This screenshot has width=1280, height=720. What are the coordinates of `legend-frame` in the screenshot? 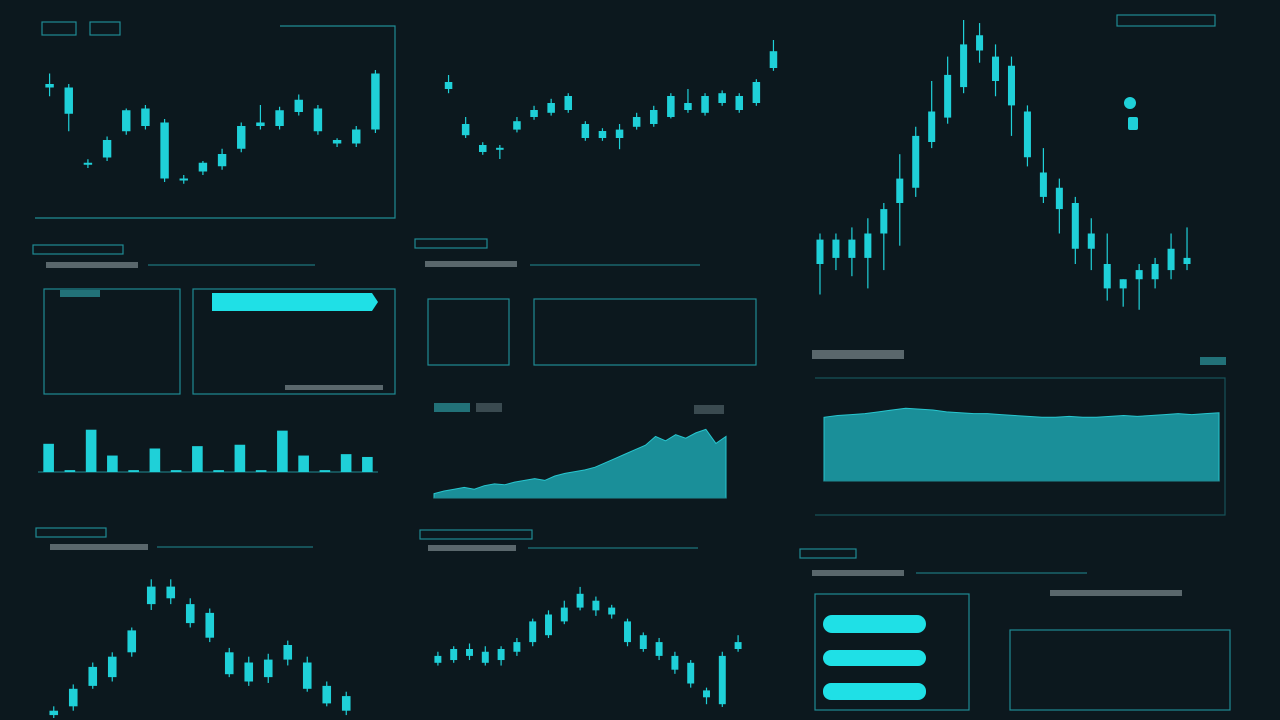 It's located at (1166, 20).